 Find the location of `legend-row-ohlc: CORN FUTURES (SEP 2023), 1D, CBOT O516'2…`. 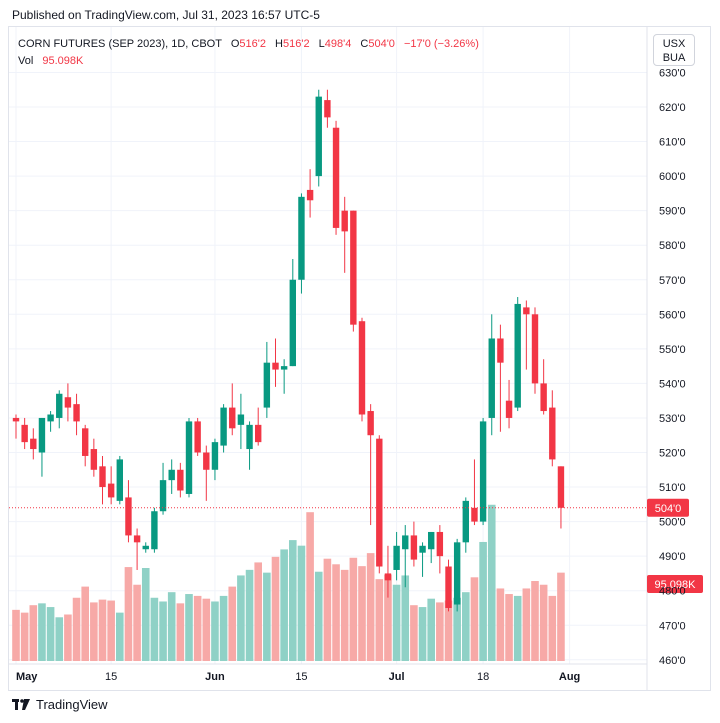

legend-row-ohlc: CORN FUTURES (SEP 2023), 1D, CBOT O516'2… is located at coordinates (248, 44).